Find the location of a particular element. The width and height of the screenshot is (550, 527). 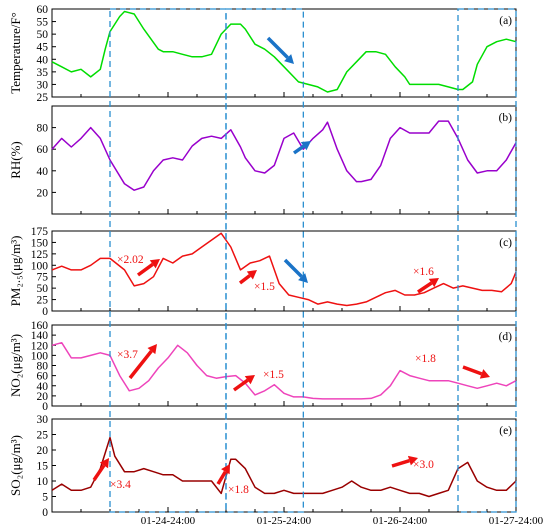

panel-frame is located at coordinates (284, 271).